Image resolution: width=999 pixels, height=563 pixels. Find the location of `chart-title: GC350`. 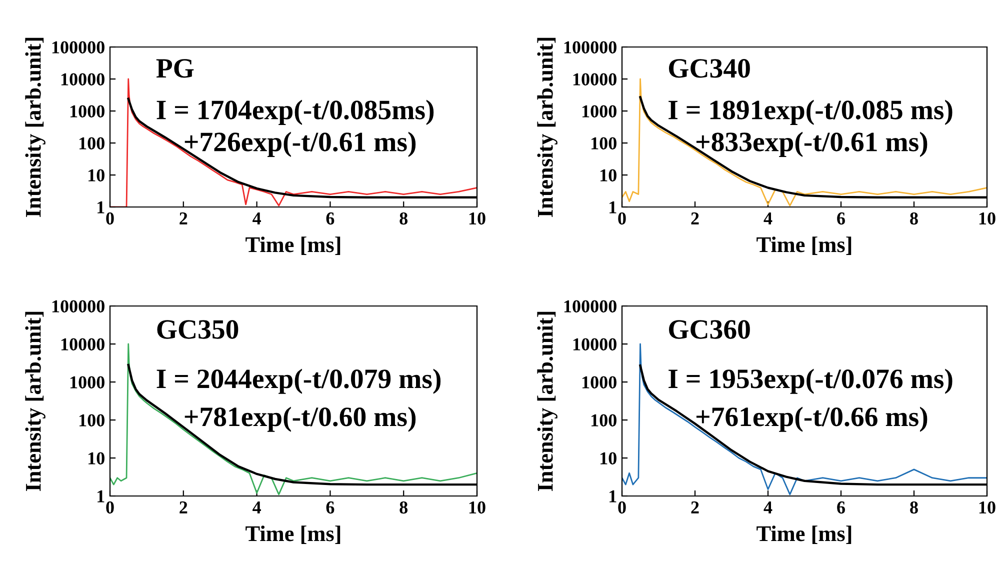

chart-title: GC350 is located at coordinates (197, 329).